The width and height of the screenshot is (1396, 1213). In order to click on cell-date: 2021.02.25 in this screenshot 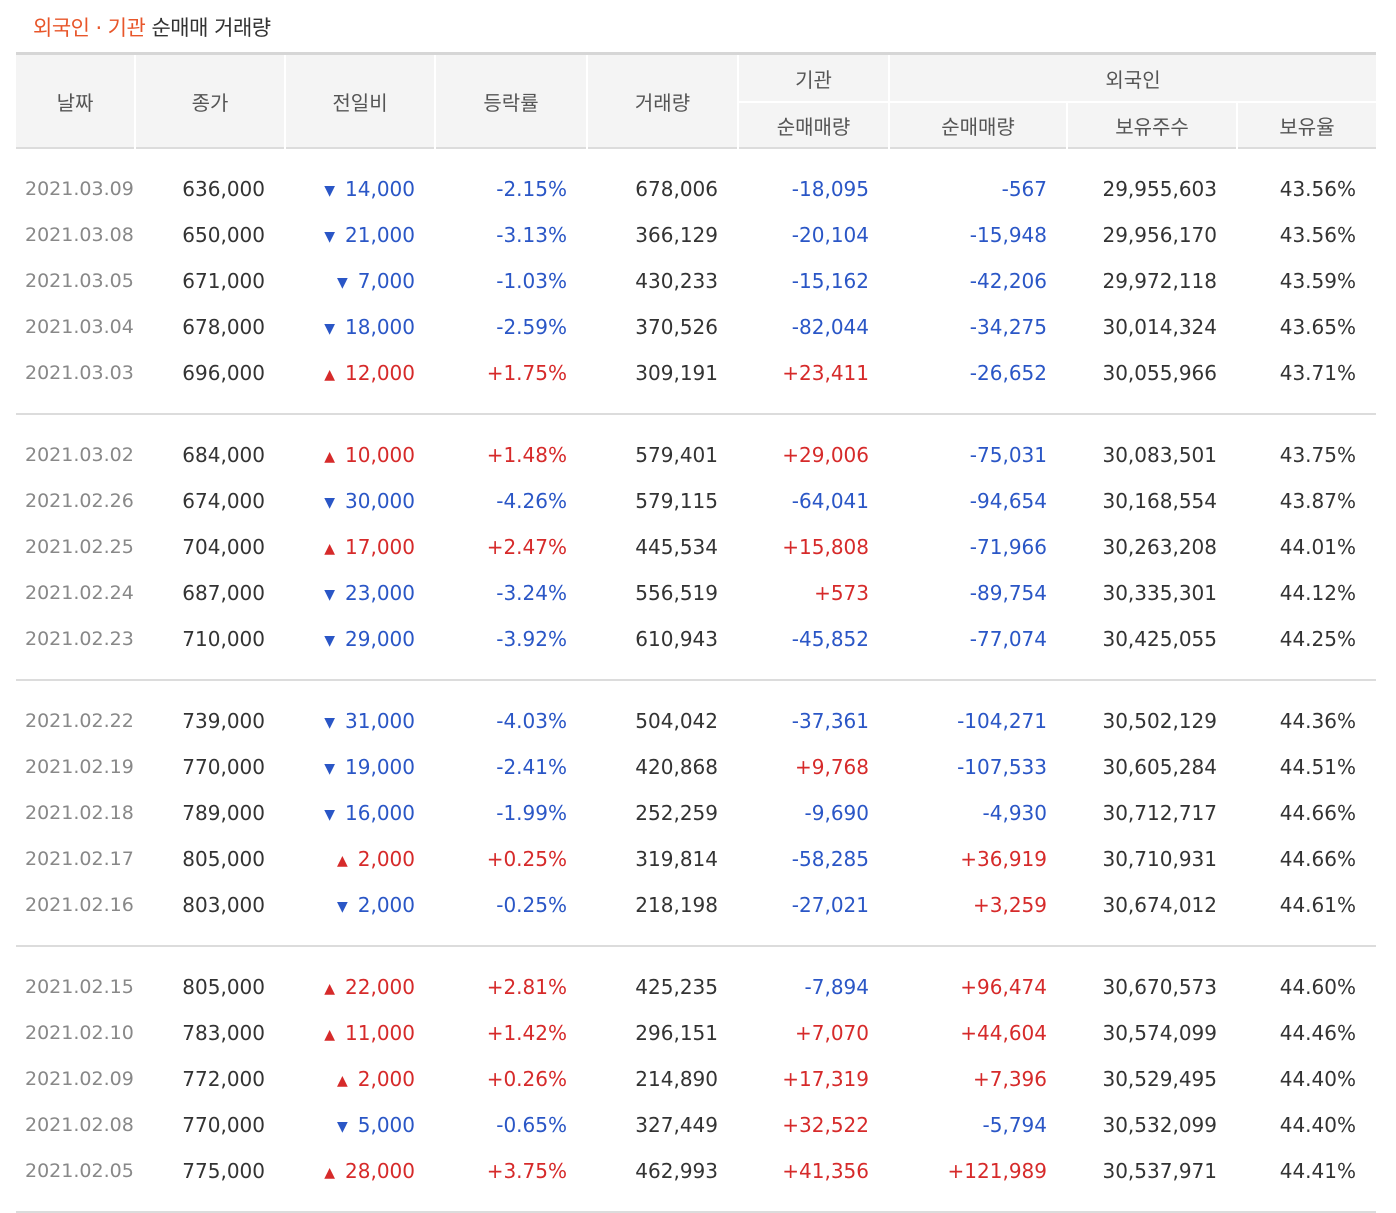, I will do `click(79, 547)`.